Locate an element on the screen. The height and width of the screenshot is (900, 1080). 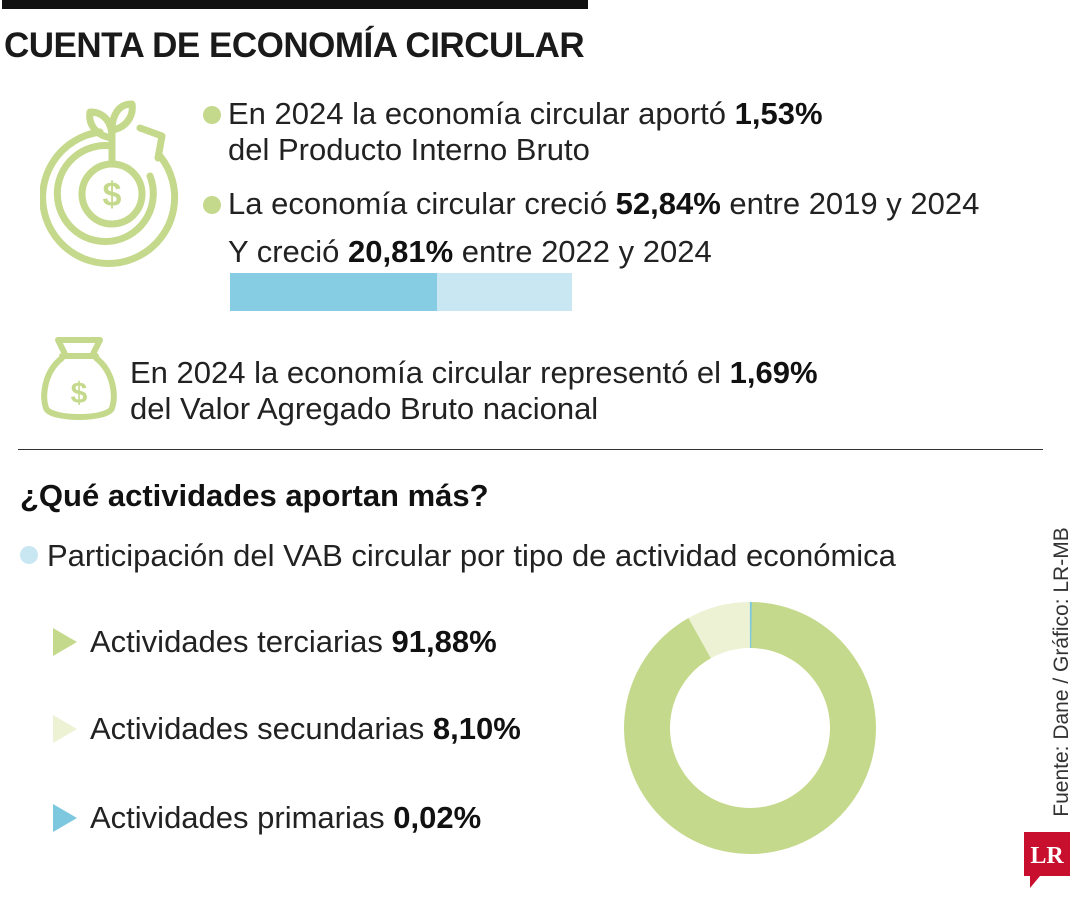
top-rule is located at coordinates (295, 4).